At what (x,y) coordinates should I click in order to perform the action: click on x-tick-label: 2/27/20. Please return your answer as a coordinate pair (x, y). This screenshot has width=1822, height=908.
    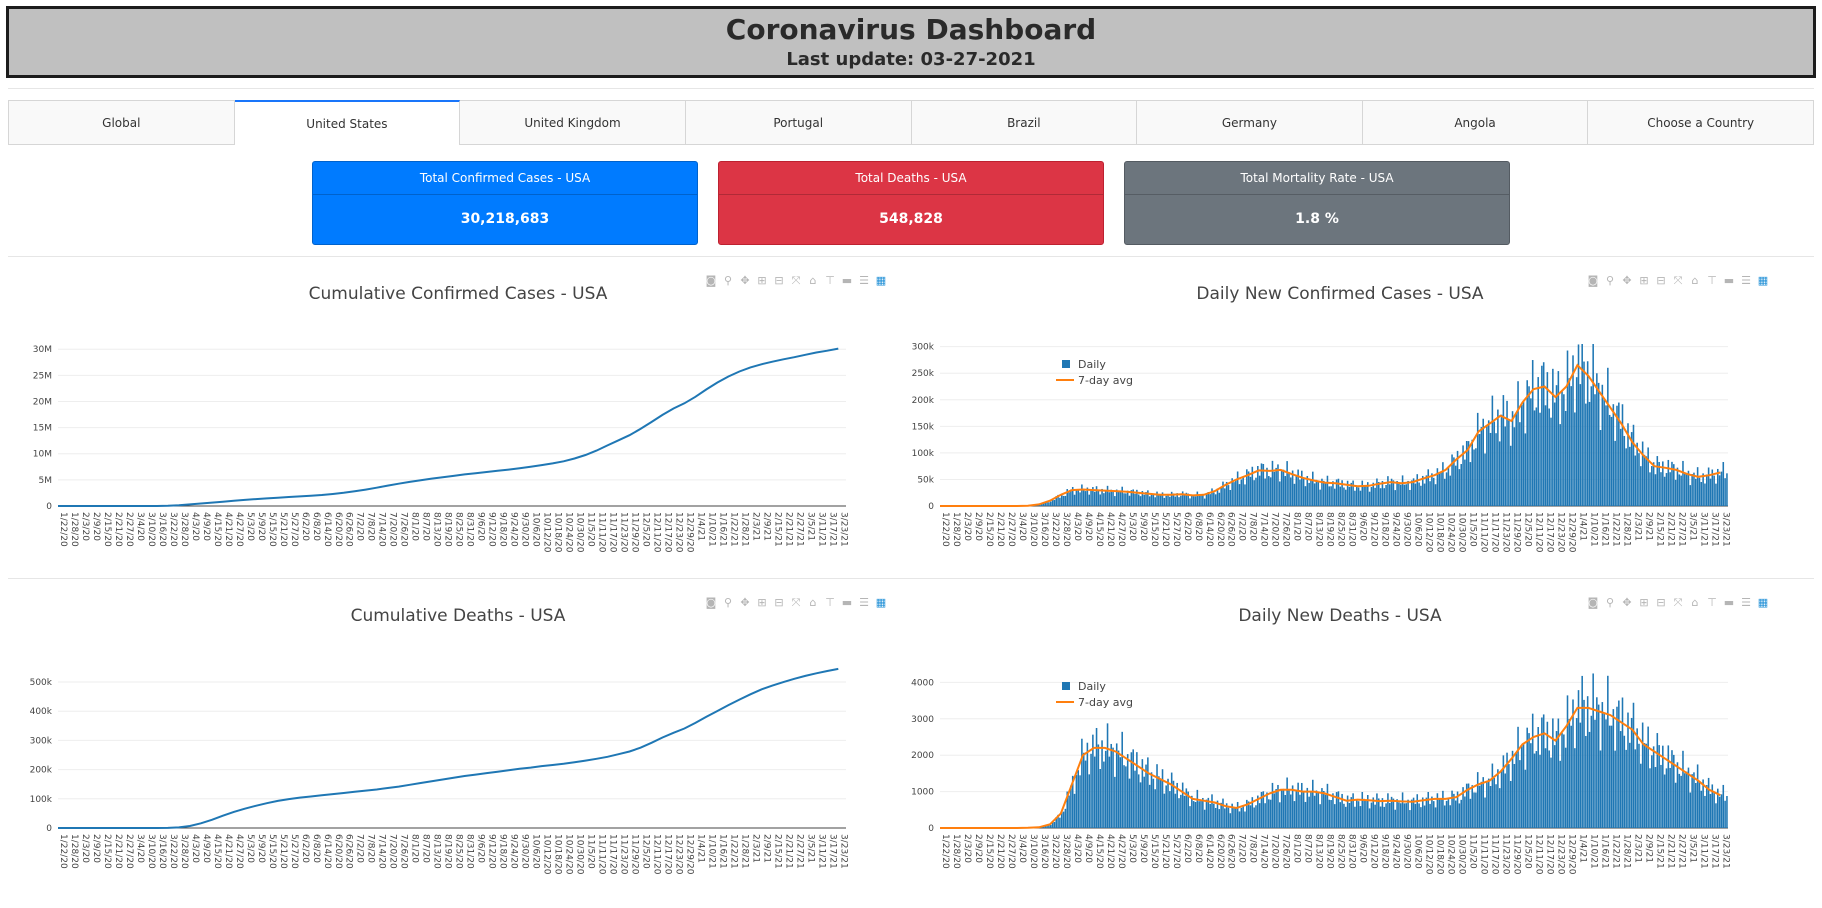
    Looking at the image, I should click on (129, 851).